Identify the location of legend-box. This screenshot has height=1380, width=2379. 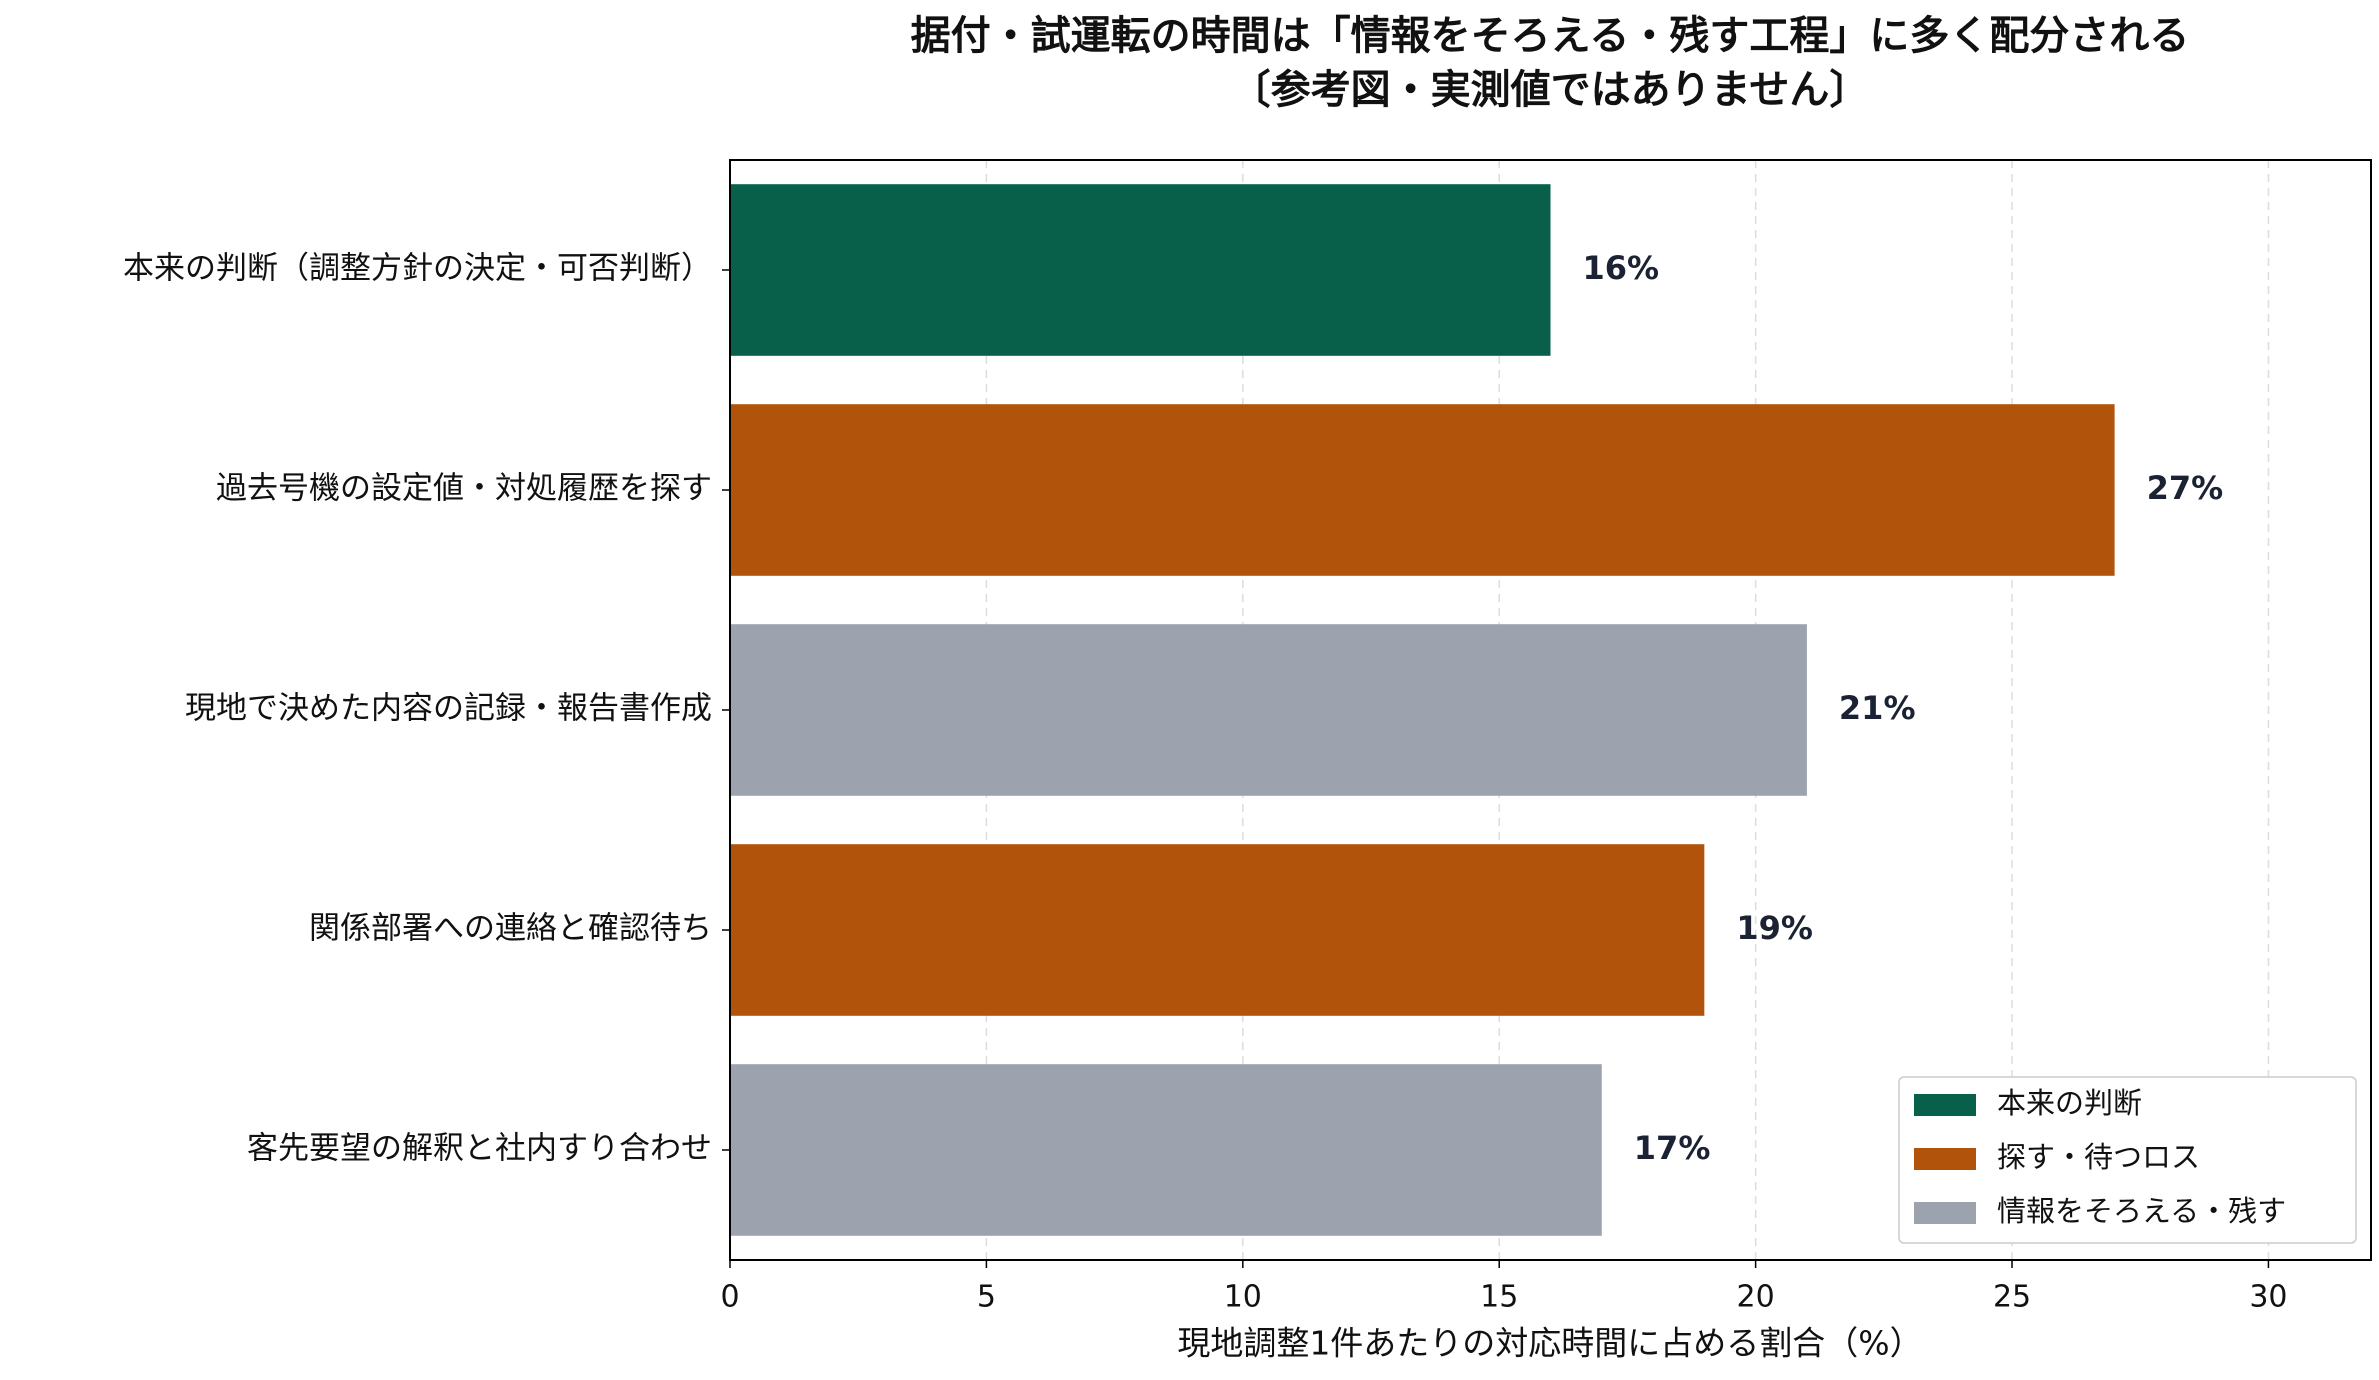
(2127, 1160).